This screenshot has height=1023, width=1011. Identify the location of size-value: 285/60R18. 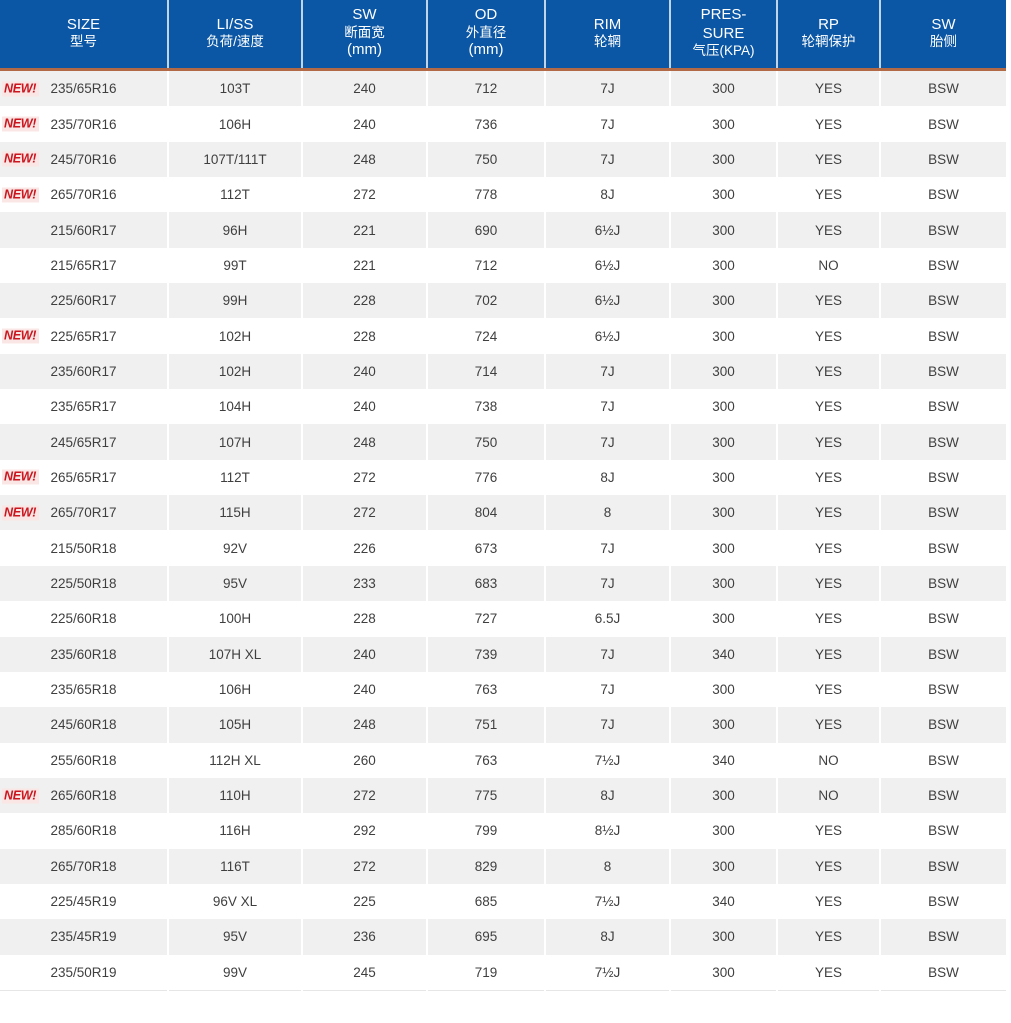
(83, 831).